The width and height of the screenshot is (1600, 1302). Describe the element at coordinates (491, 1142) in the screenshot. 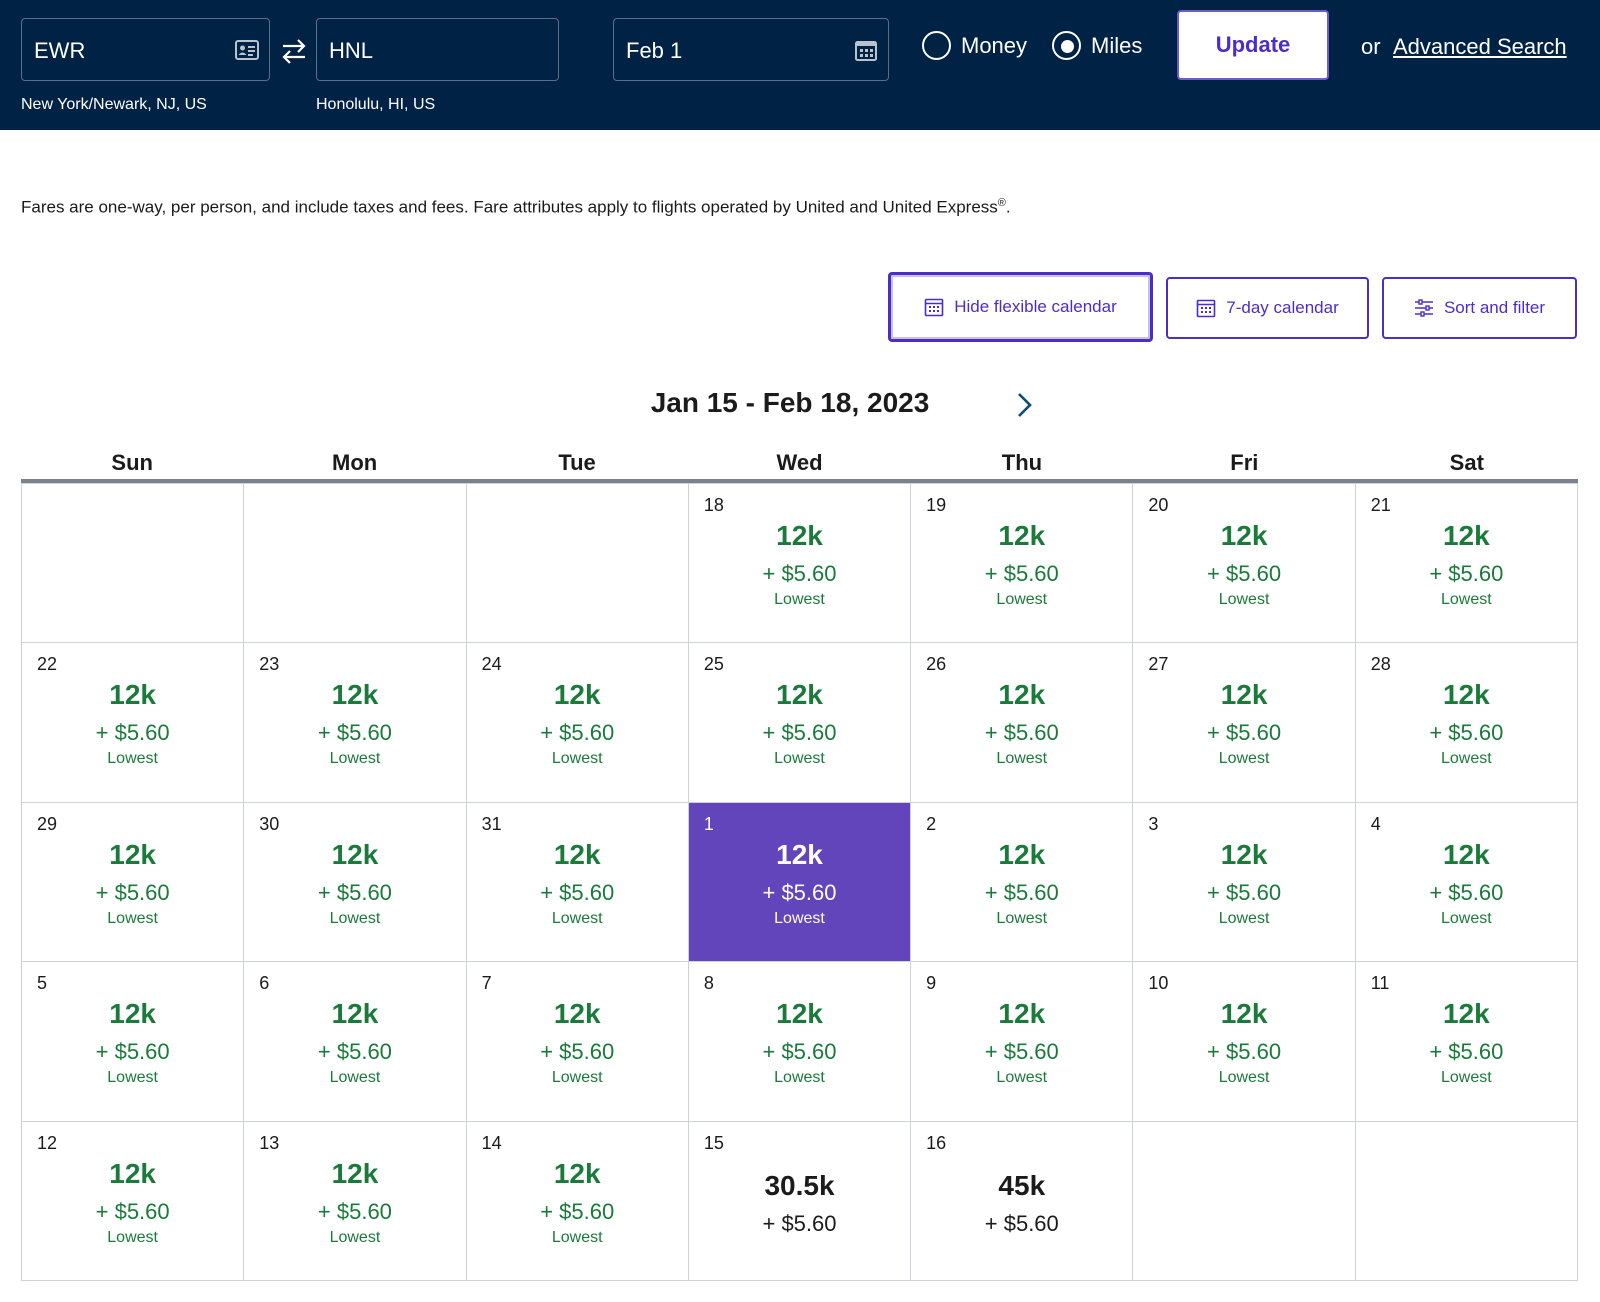

I see `day-number: 14` at that location.